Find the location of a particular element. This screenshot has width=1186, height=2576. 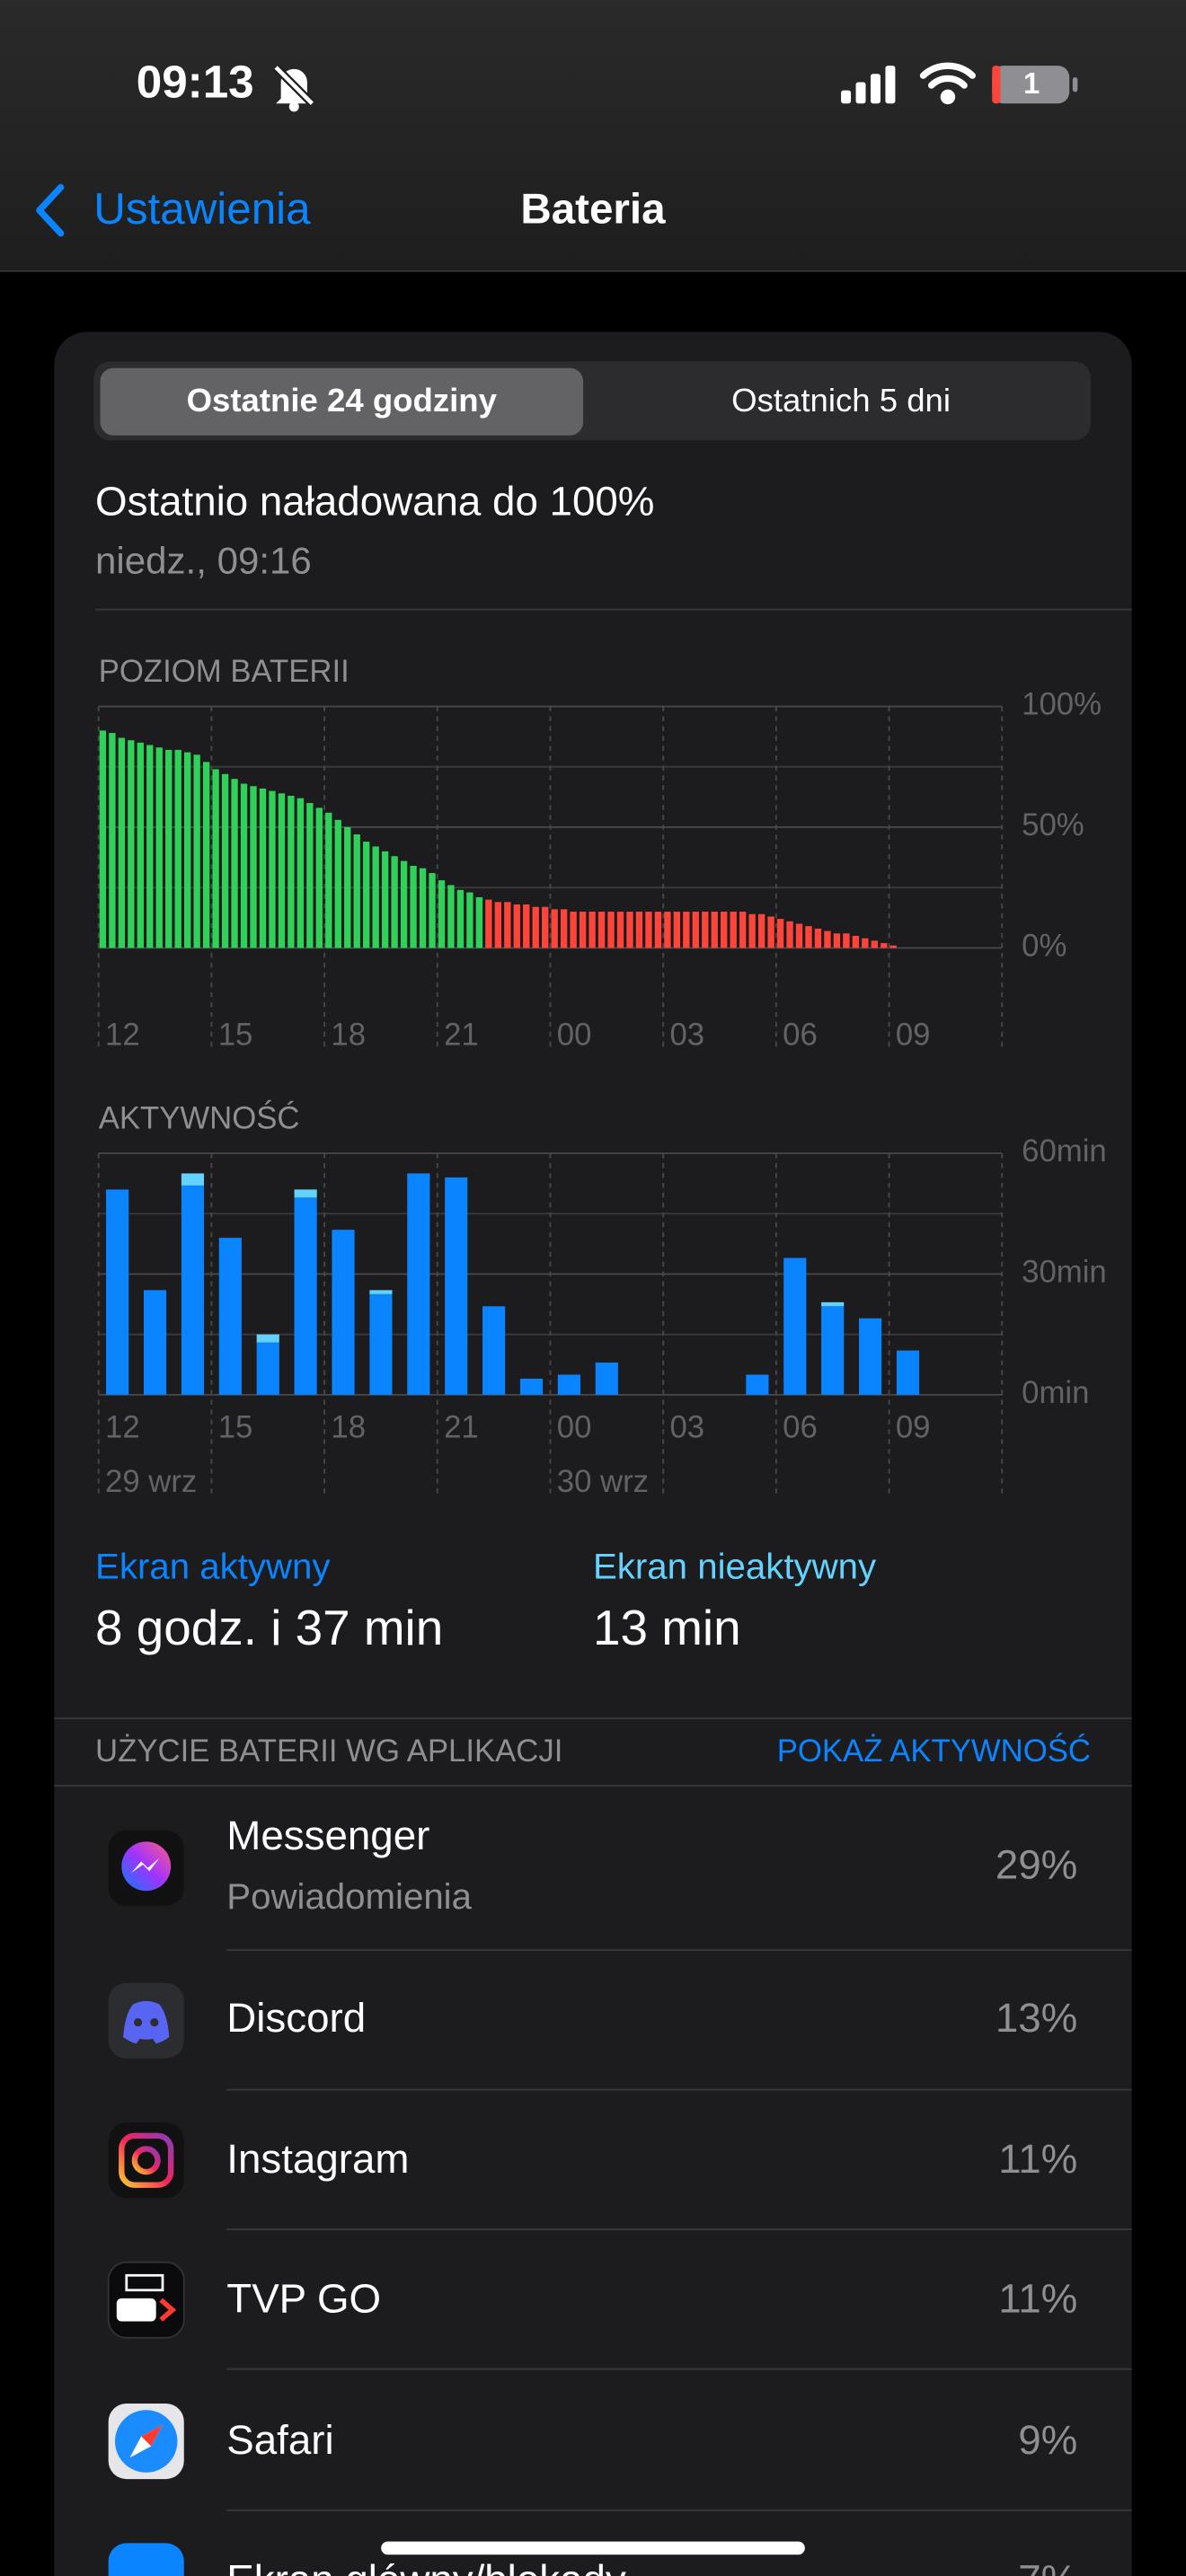

app-row: Messenger Powiadomienia 29% is located at coordinates (593, 1865).